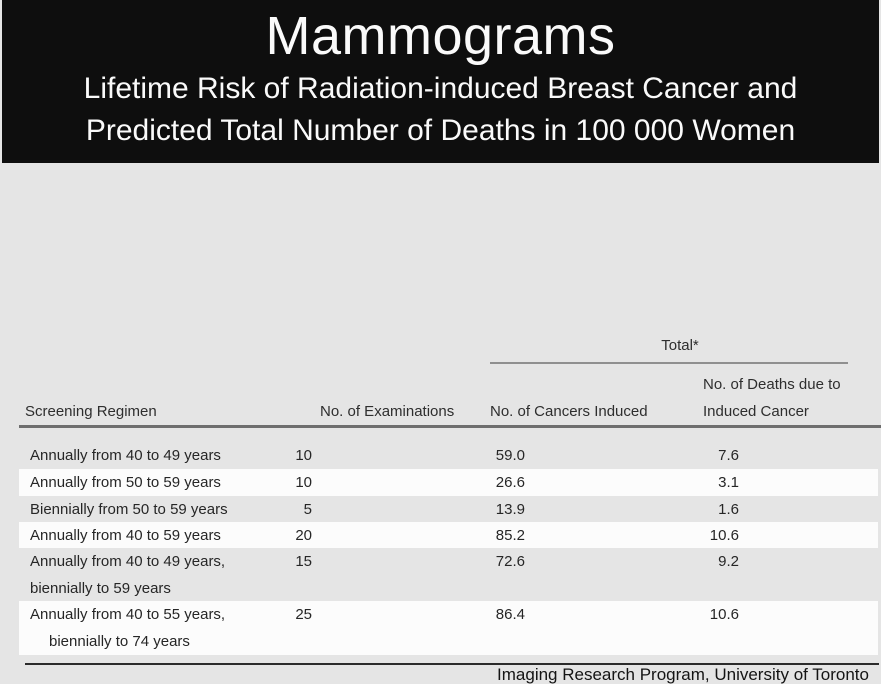 This screenshot has width=881, height=684. I want to click on deaths-cell: 7.6, so click(728, 455).